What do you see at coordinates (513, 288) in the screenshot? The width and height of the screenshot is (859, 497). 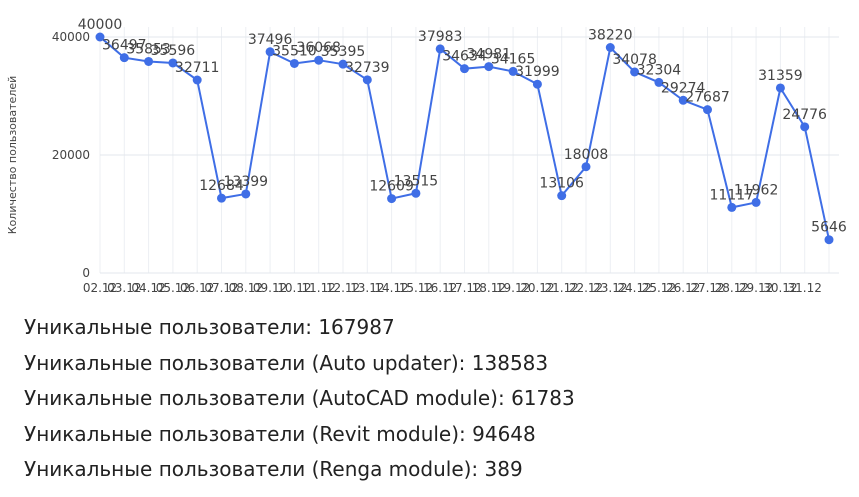 I see `x-tick-label: 19.12` at bounding box center [513, 288].